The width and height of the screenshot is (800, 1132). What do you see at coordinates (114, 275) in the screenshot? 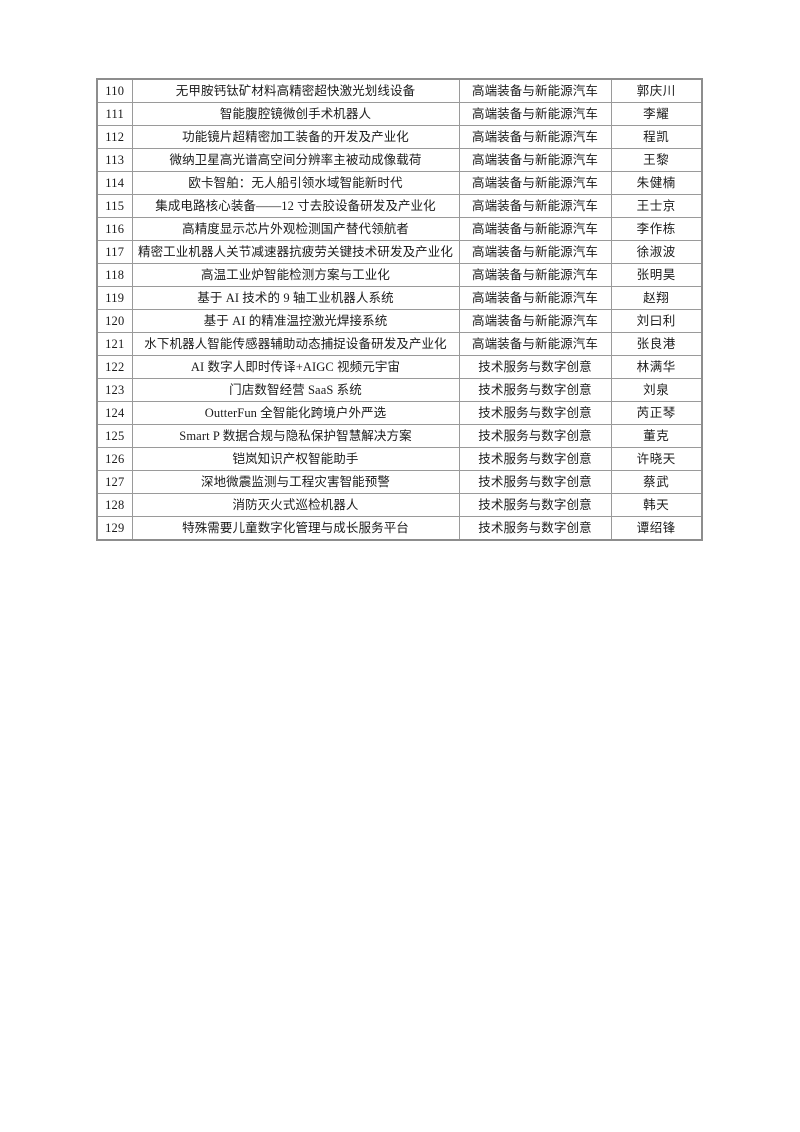
I see `table-cell-id: 118` at bounding box center [114, 275].